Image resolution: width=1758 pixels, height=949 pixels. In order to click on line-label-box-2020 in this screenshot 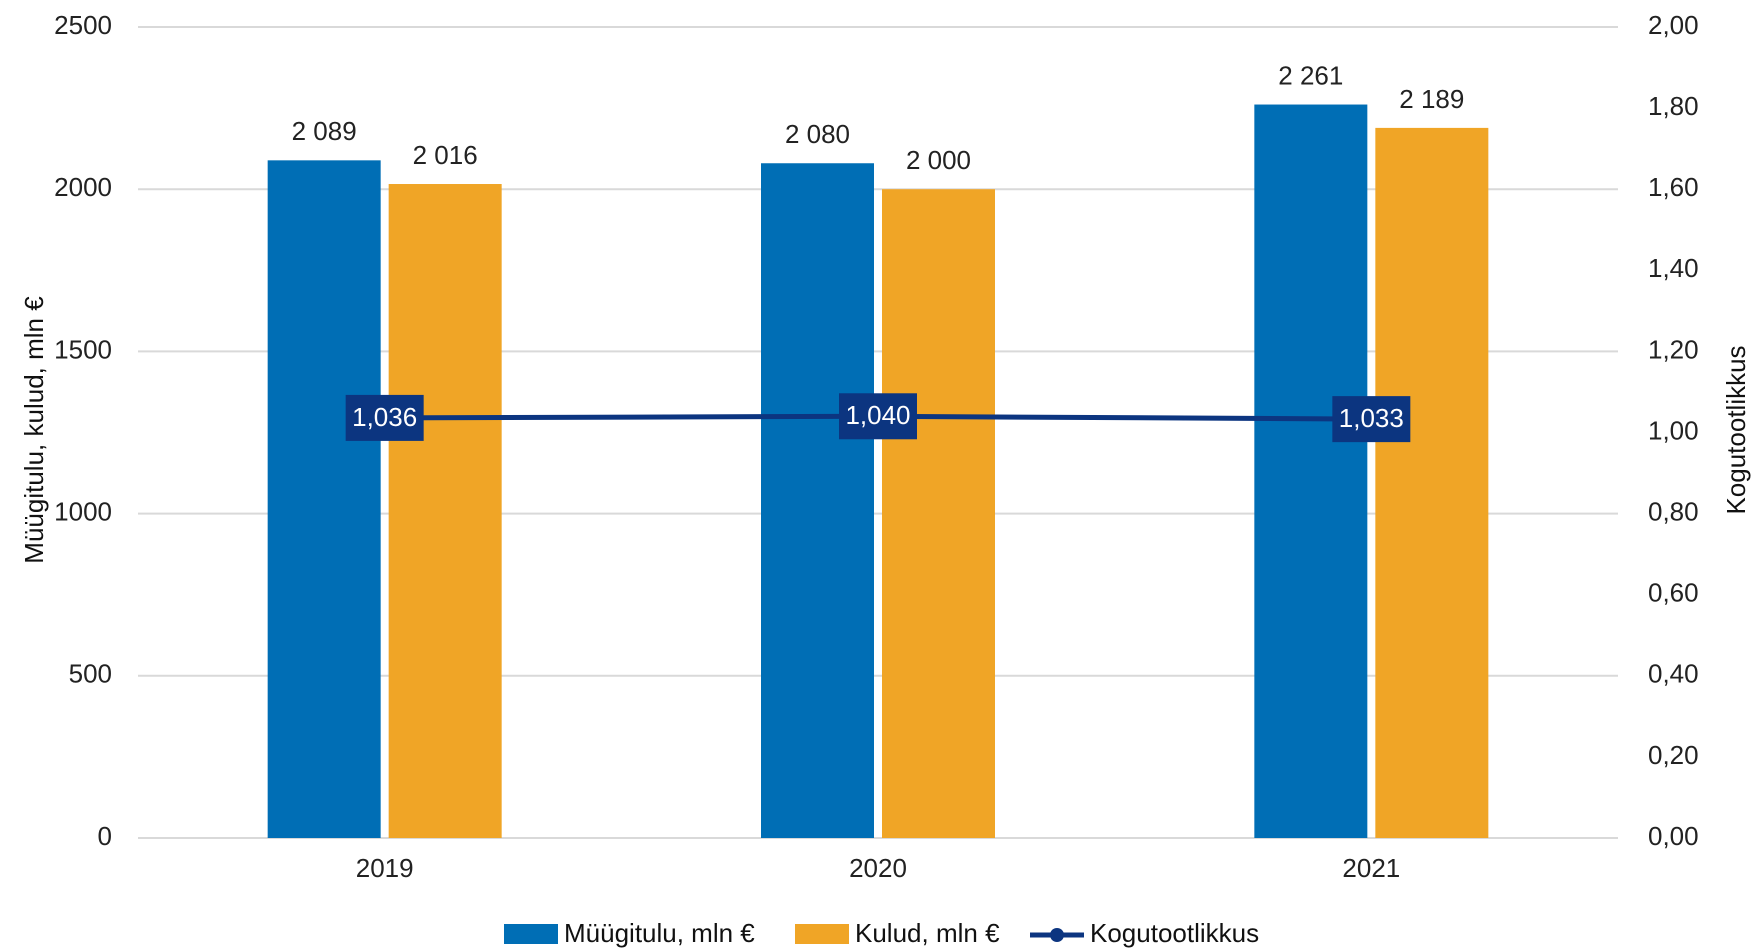, I will do `click(878, 416)`.